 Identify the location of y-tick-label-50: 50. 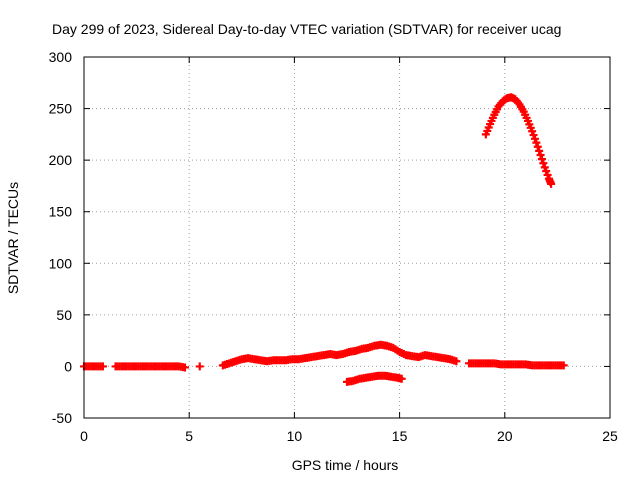
(64, 315).